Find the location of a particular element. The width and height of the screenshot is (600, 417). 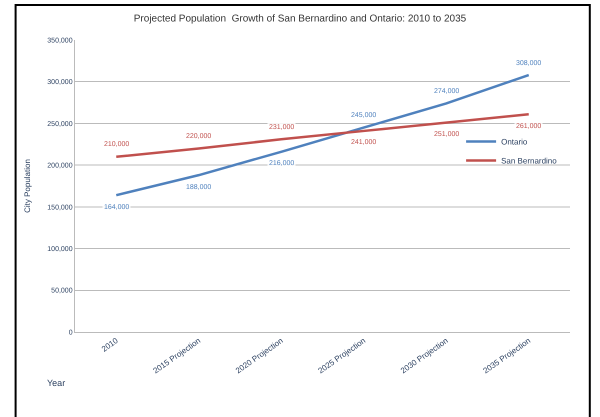

x-axis-title: Year is located at coordinates (56, 383).